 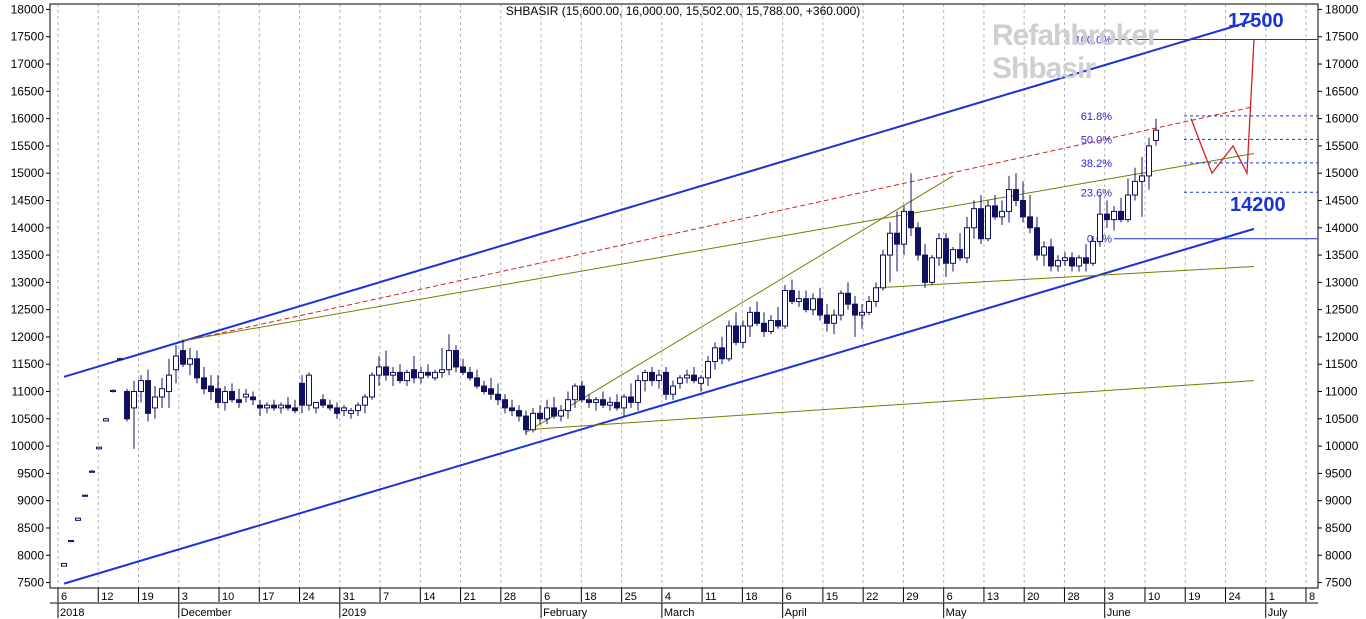 I want to click on fib-label: 38.2%, so click(x=1096, y=164).